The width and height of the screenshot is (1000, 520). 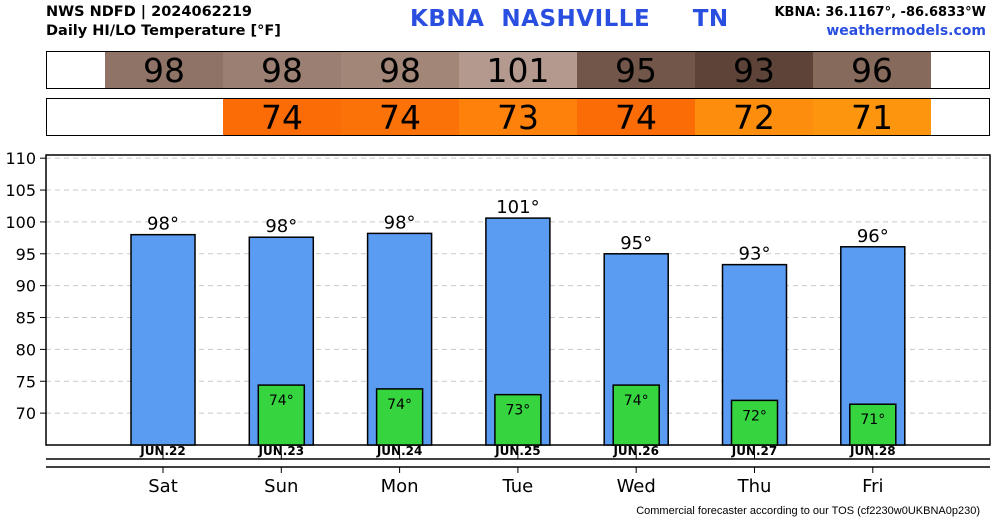 I want to click on high-temp-bar, so click(x=163, y=339).